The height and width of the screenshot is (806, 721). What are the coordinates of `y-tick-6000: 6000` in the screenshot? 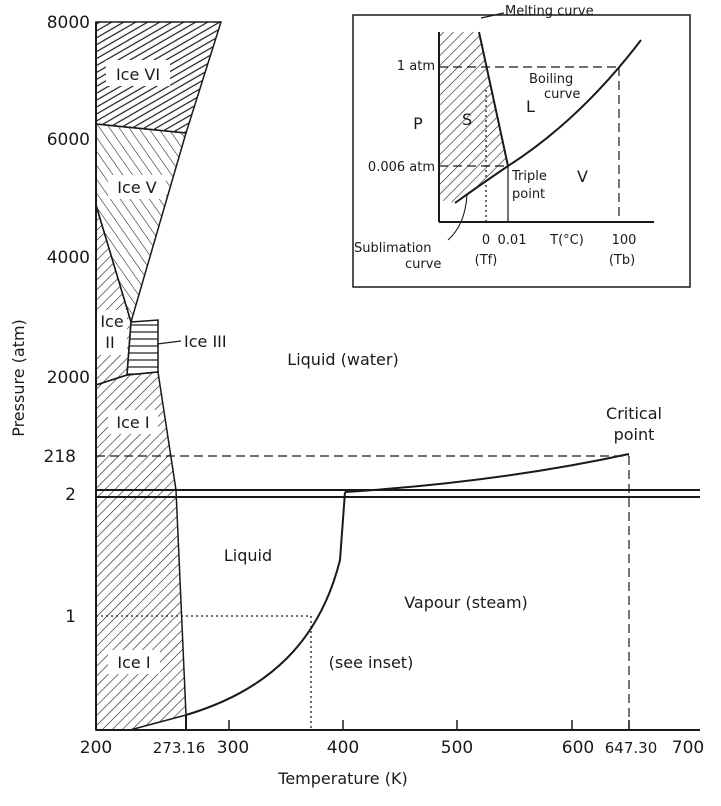 It's located at (68, 140).